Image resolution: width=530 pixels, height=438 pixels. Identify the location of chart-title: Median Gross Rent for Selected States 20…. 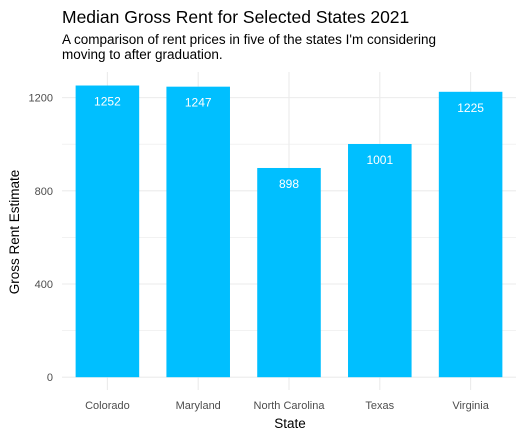
(236, 17).